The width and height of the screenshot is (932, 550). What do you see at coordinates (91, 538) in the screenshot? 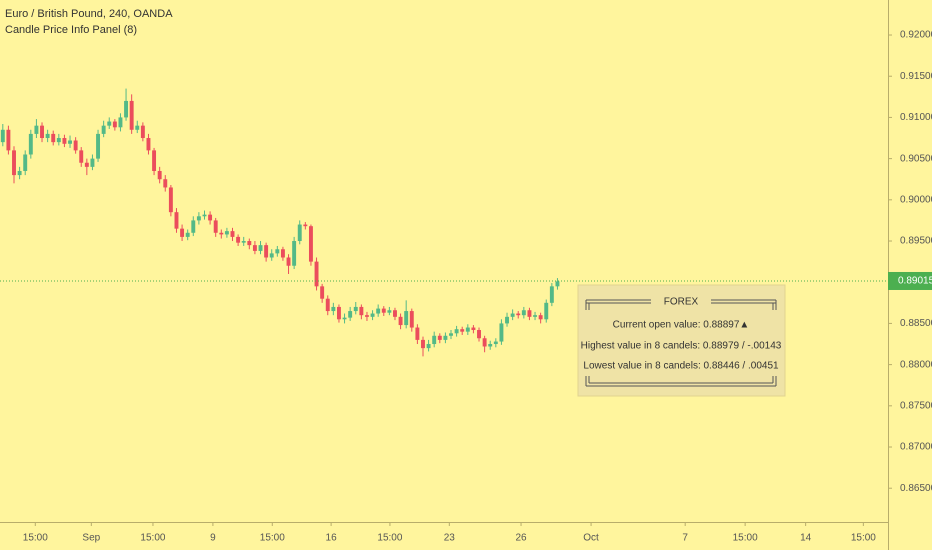
I see `x-tick-label: Sep` at bounding box center [91, 538].